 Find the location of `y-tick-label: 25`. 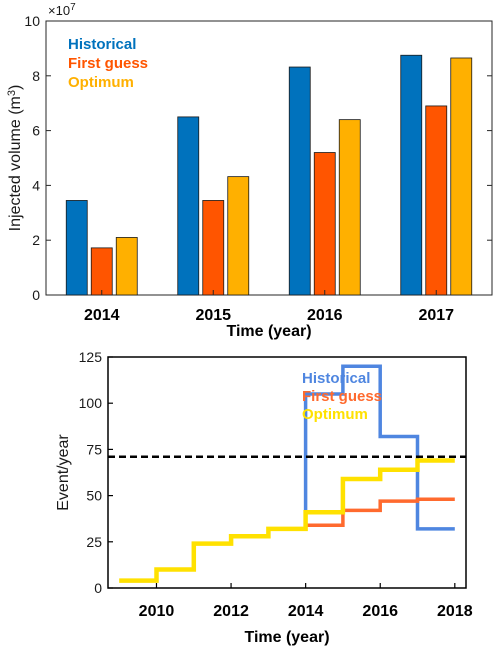

y-tick-label: 25 is located at coordinates (94, 542).